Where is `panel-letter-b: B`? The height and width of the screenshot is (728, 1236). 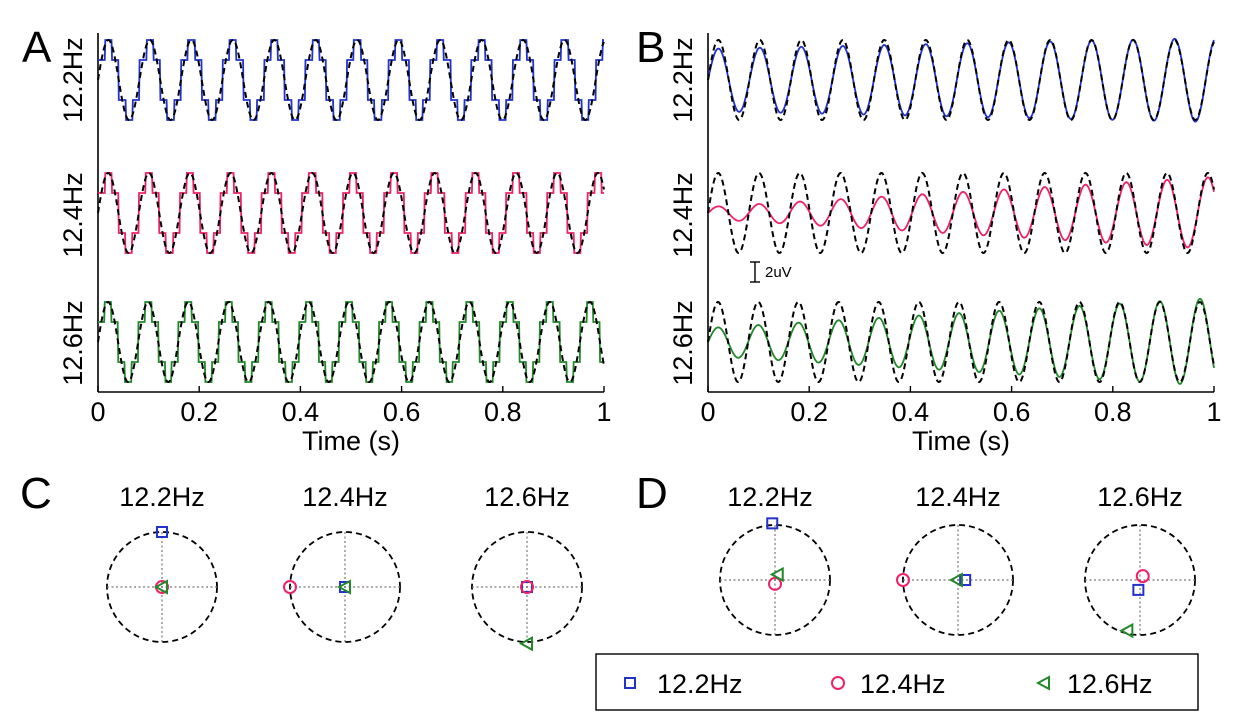 panel-letter-b: B is located at coordinates (650, 47).